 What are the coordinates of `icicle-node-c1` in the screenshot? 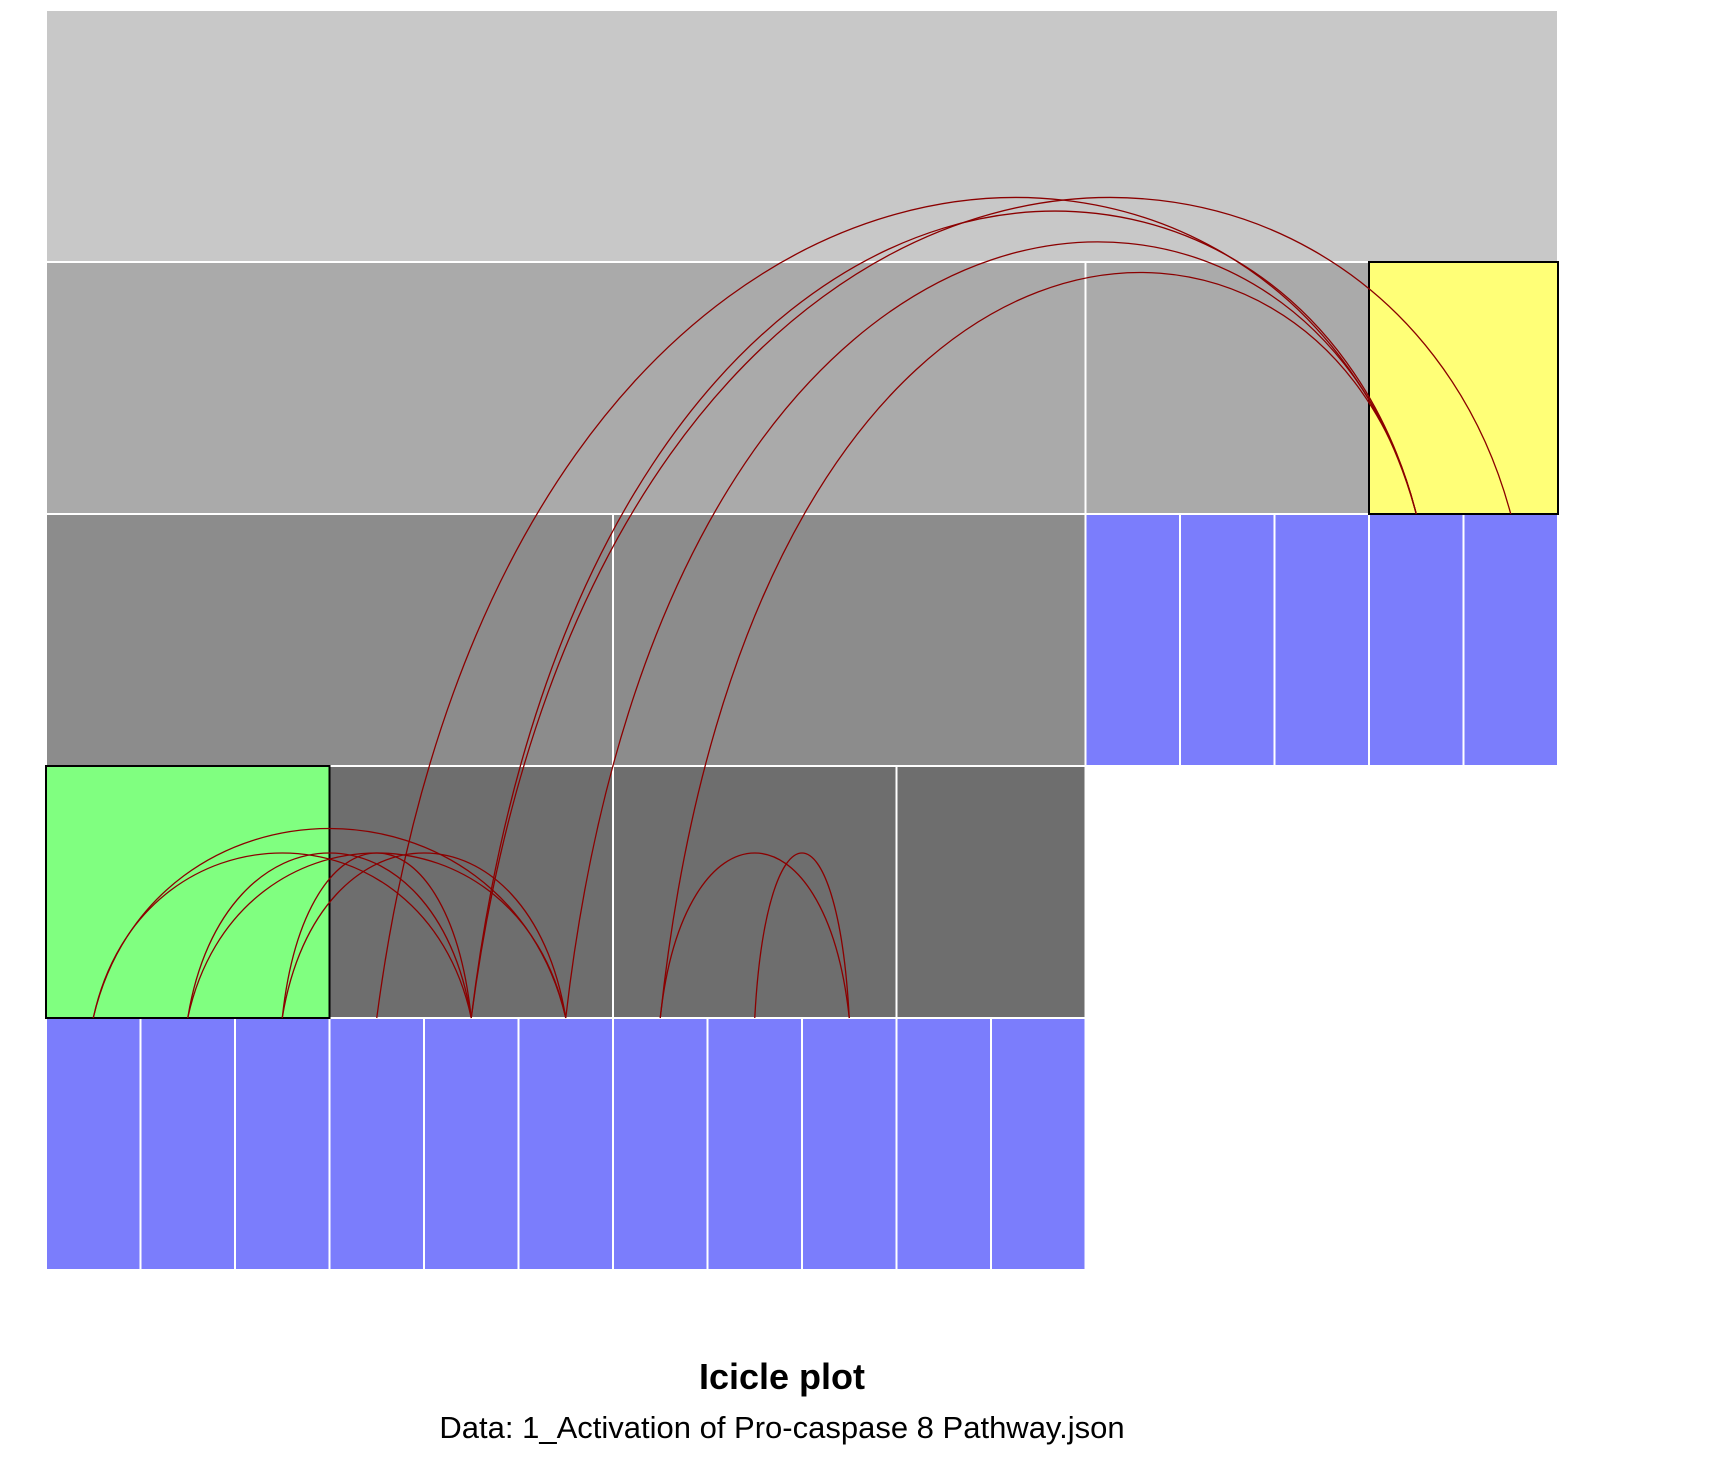 It's located at (1416, 640).